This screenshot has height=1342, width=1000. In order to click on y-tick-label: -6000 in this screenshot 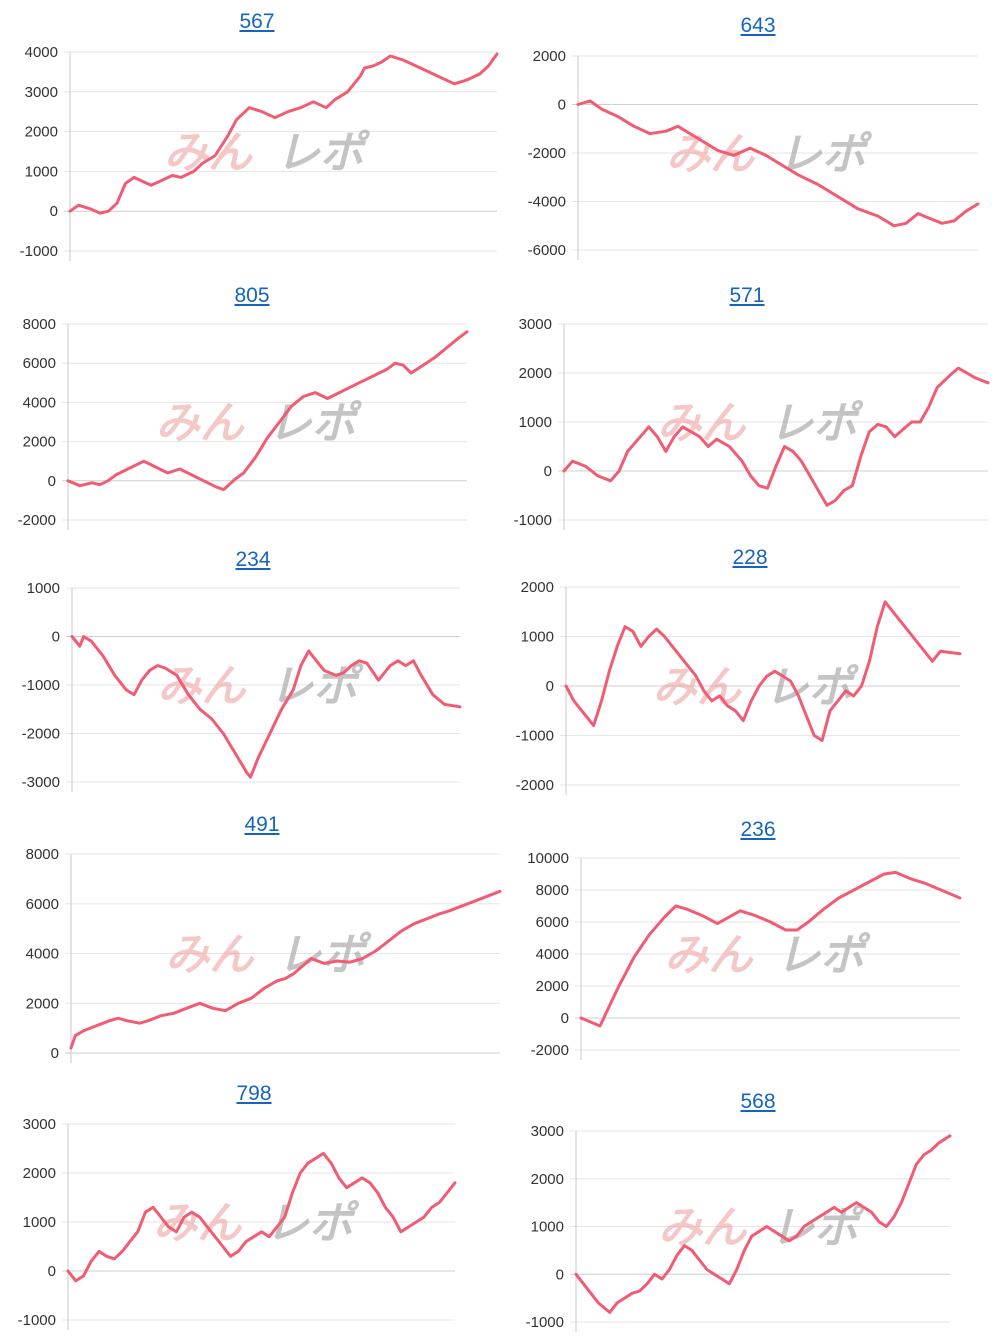, I will do `click(547, 250)`.